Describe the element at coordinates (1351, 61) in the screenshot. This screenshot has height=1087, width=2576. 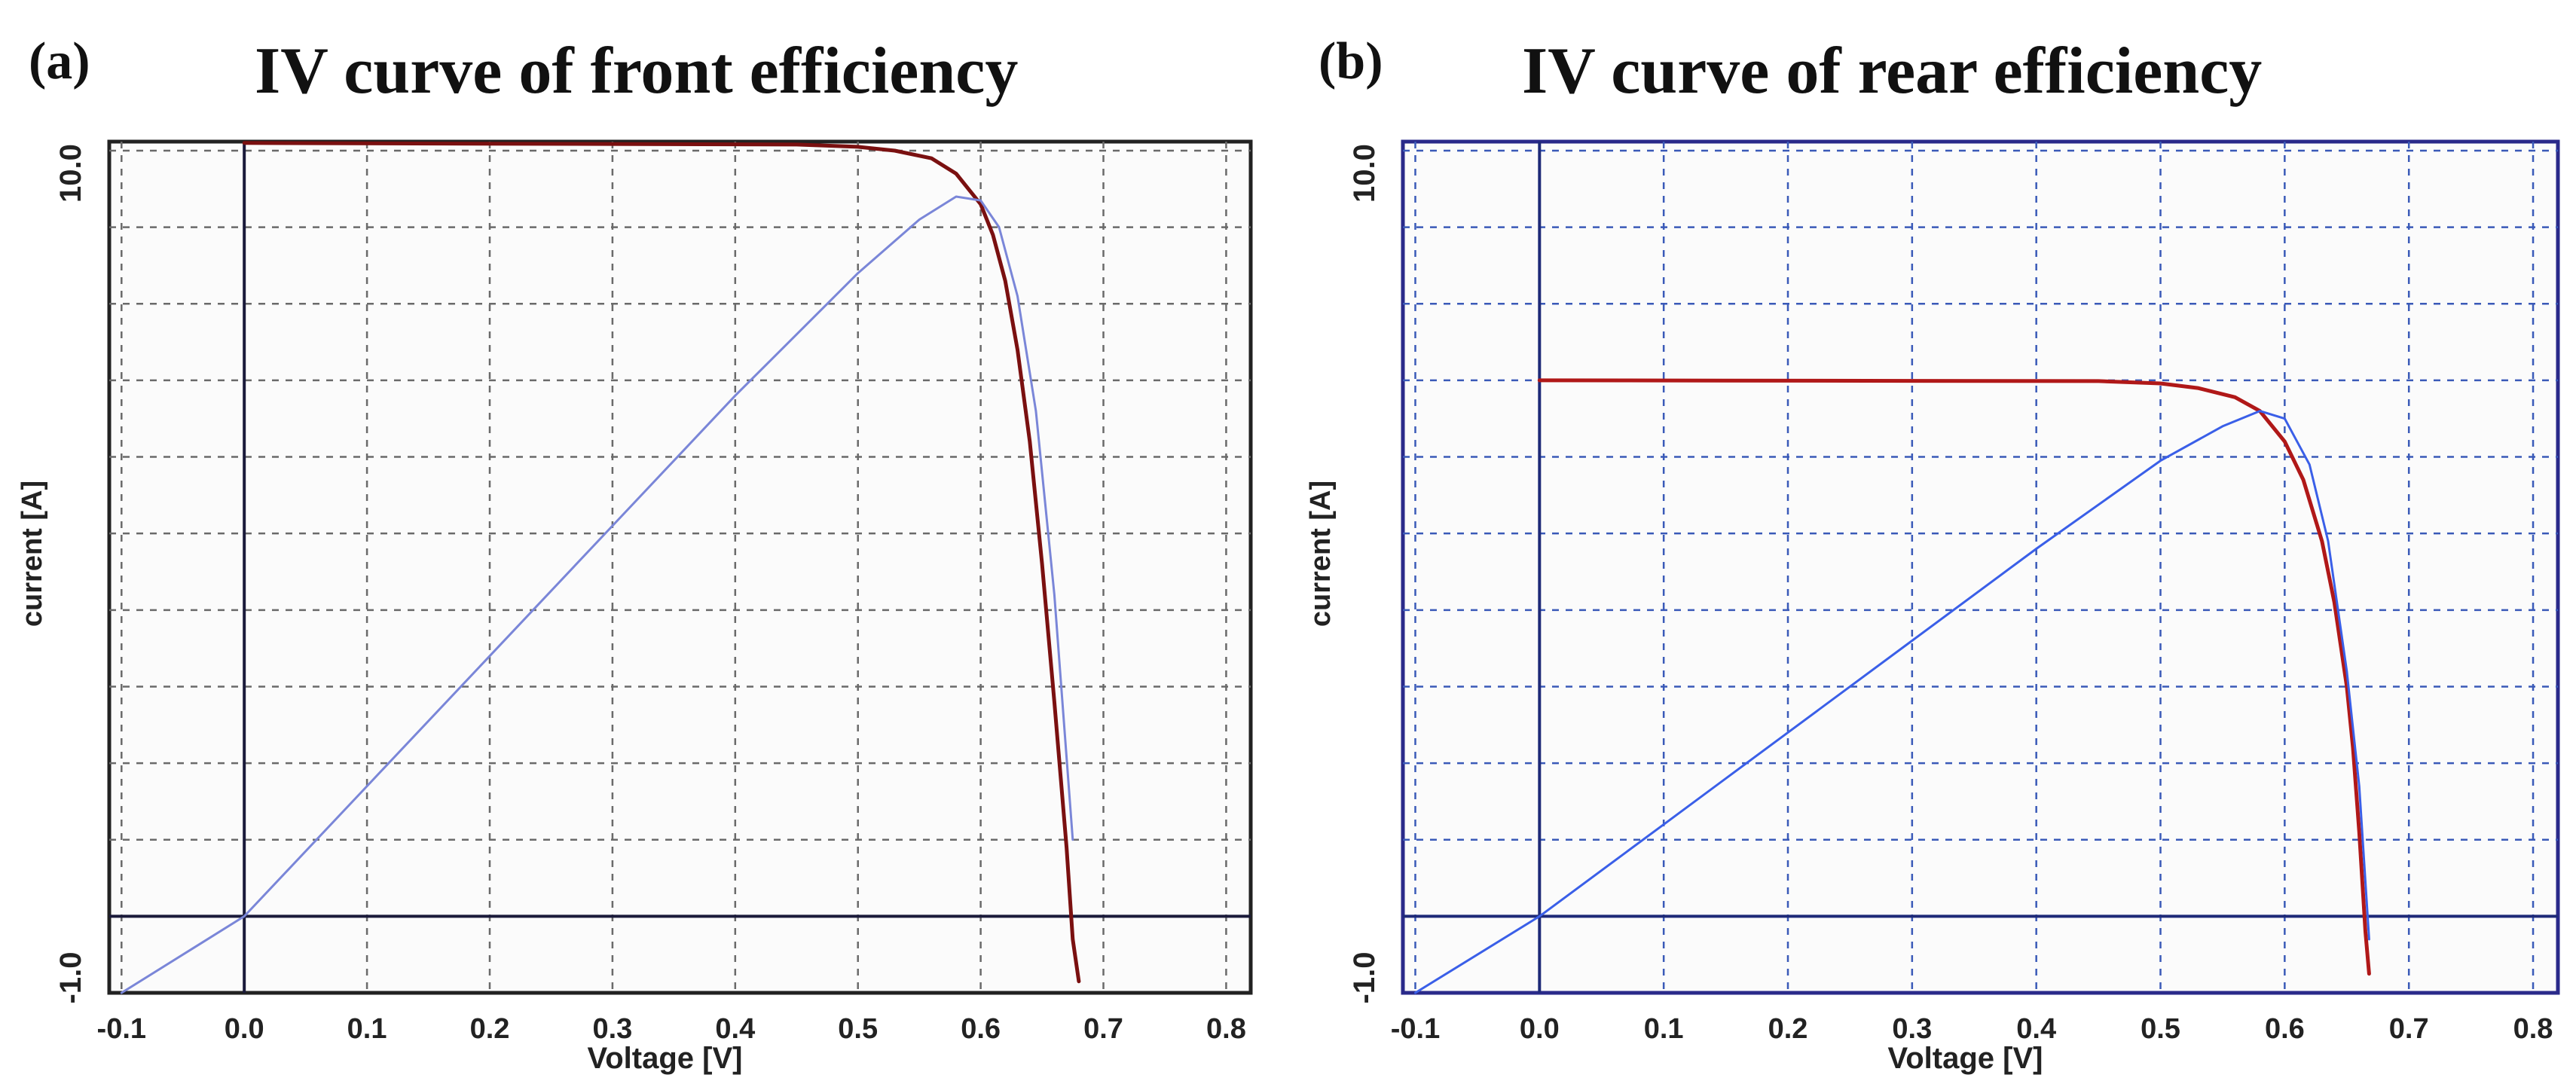
I see `panel-label: (b)` at that location.